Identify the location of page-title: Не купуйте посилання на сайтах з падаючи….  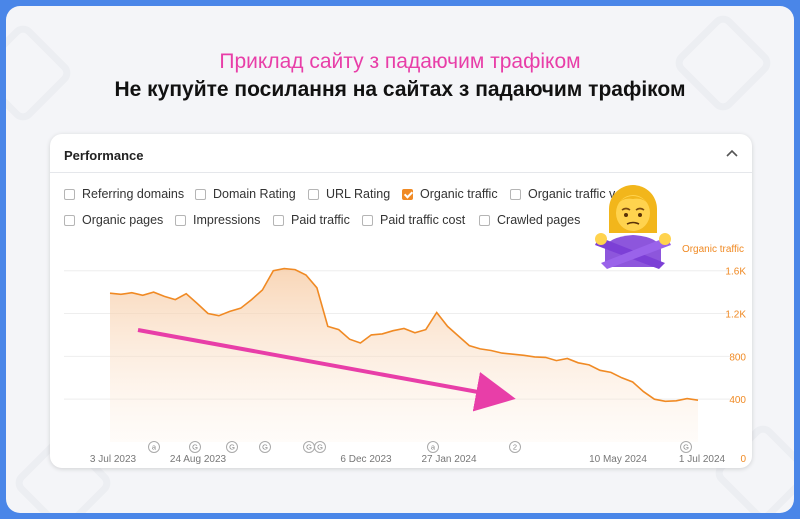
(400, 89).